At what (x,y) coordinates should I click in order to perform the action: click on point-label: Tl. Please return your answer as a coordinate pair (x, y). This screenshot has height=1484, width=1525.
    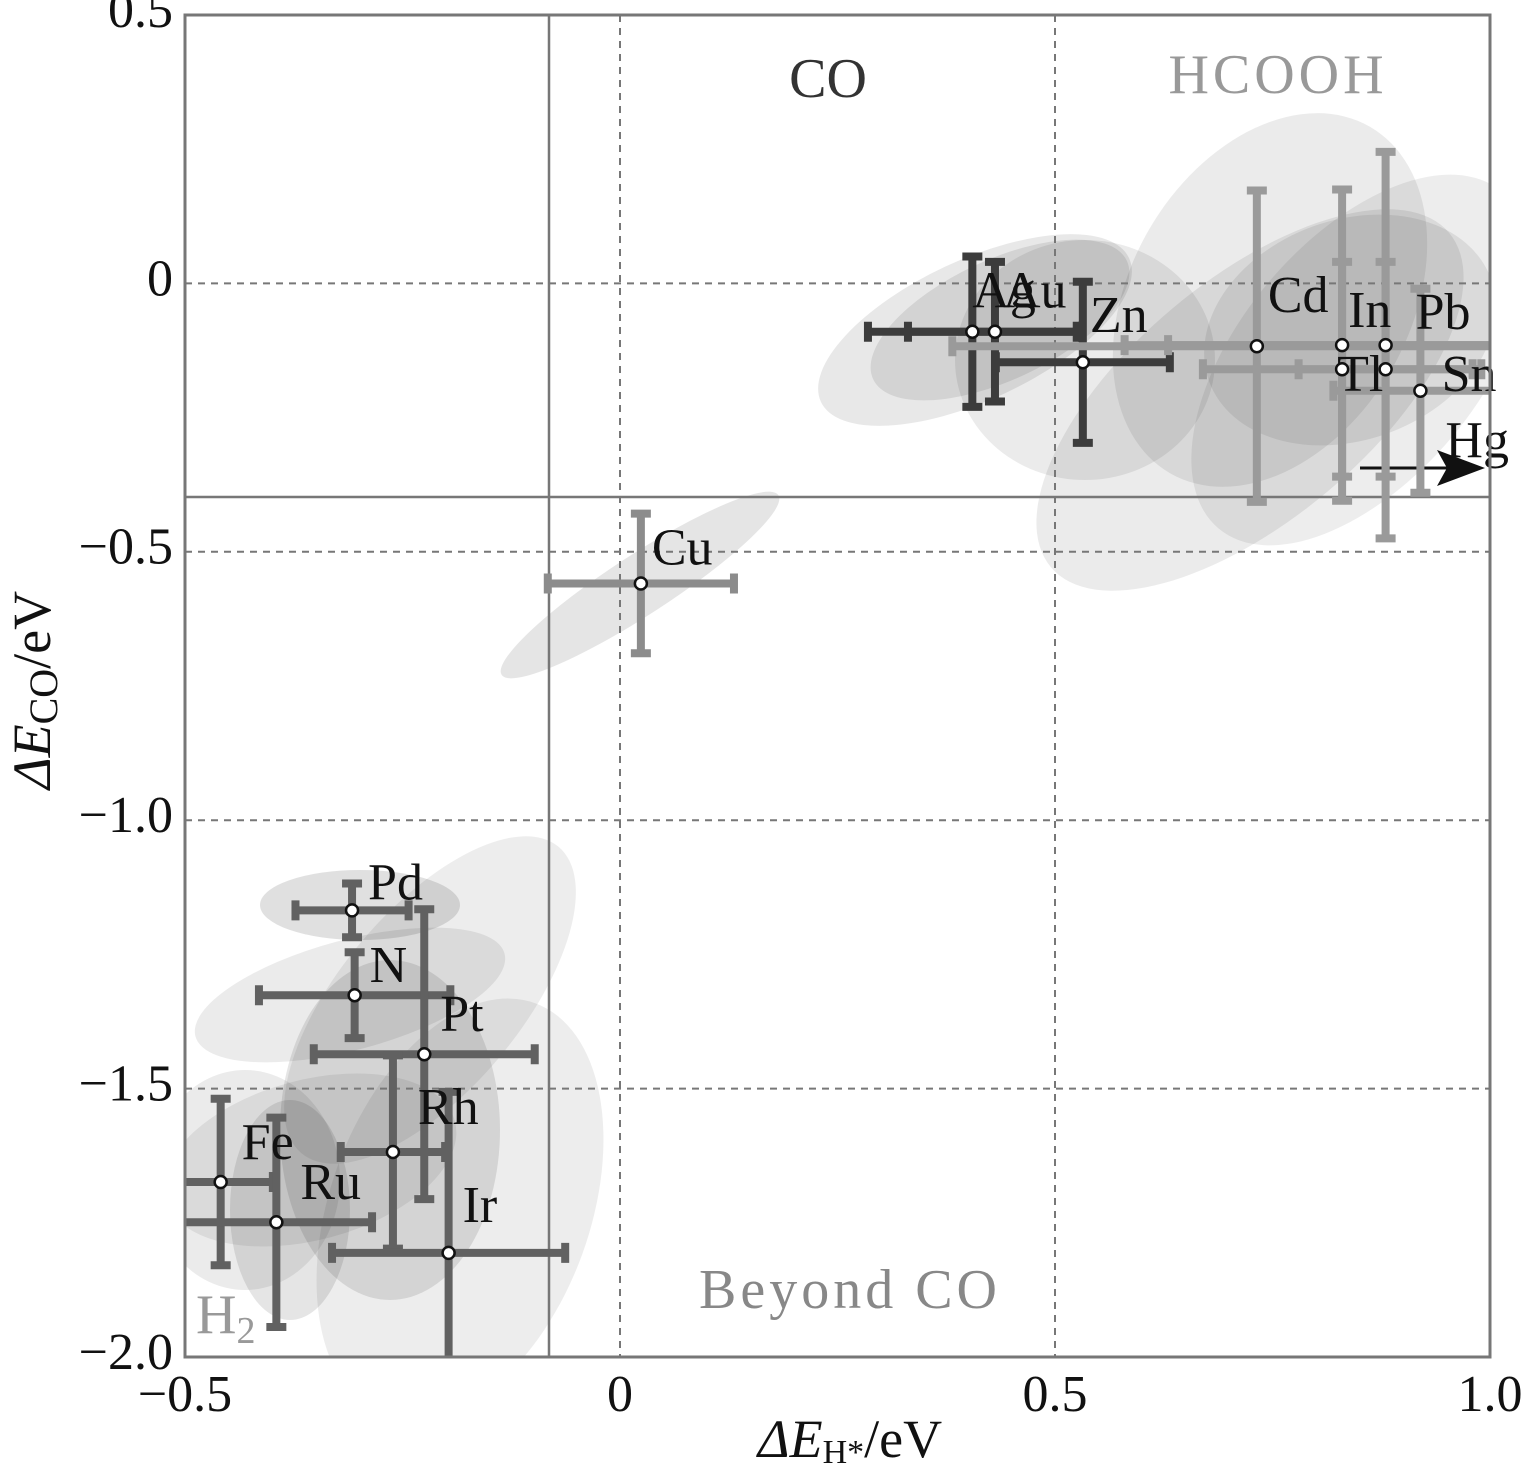
    Looking at the image, I should click on (1360, 374).